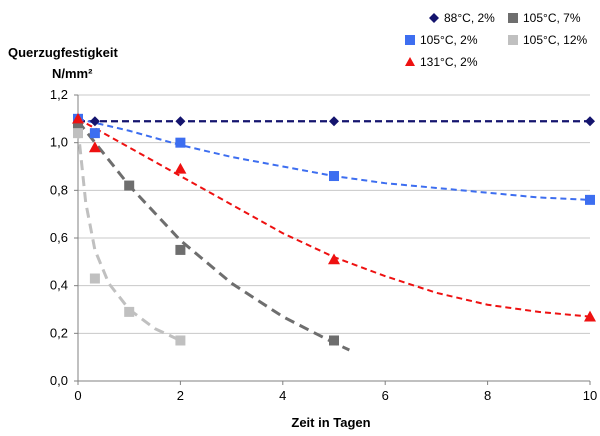  What do you see at coordinates (59, 94) in the screenshot?
I see `y-tick-label: 1,2` at bounding box center [59, 94].